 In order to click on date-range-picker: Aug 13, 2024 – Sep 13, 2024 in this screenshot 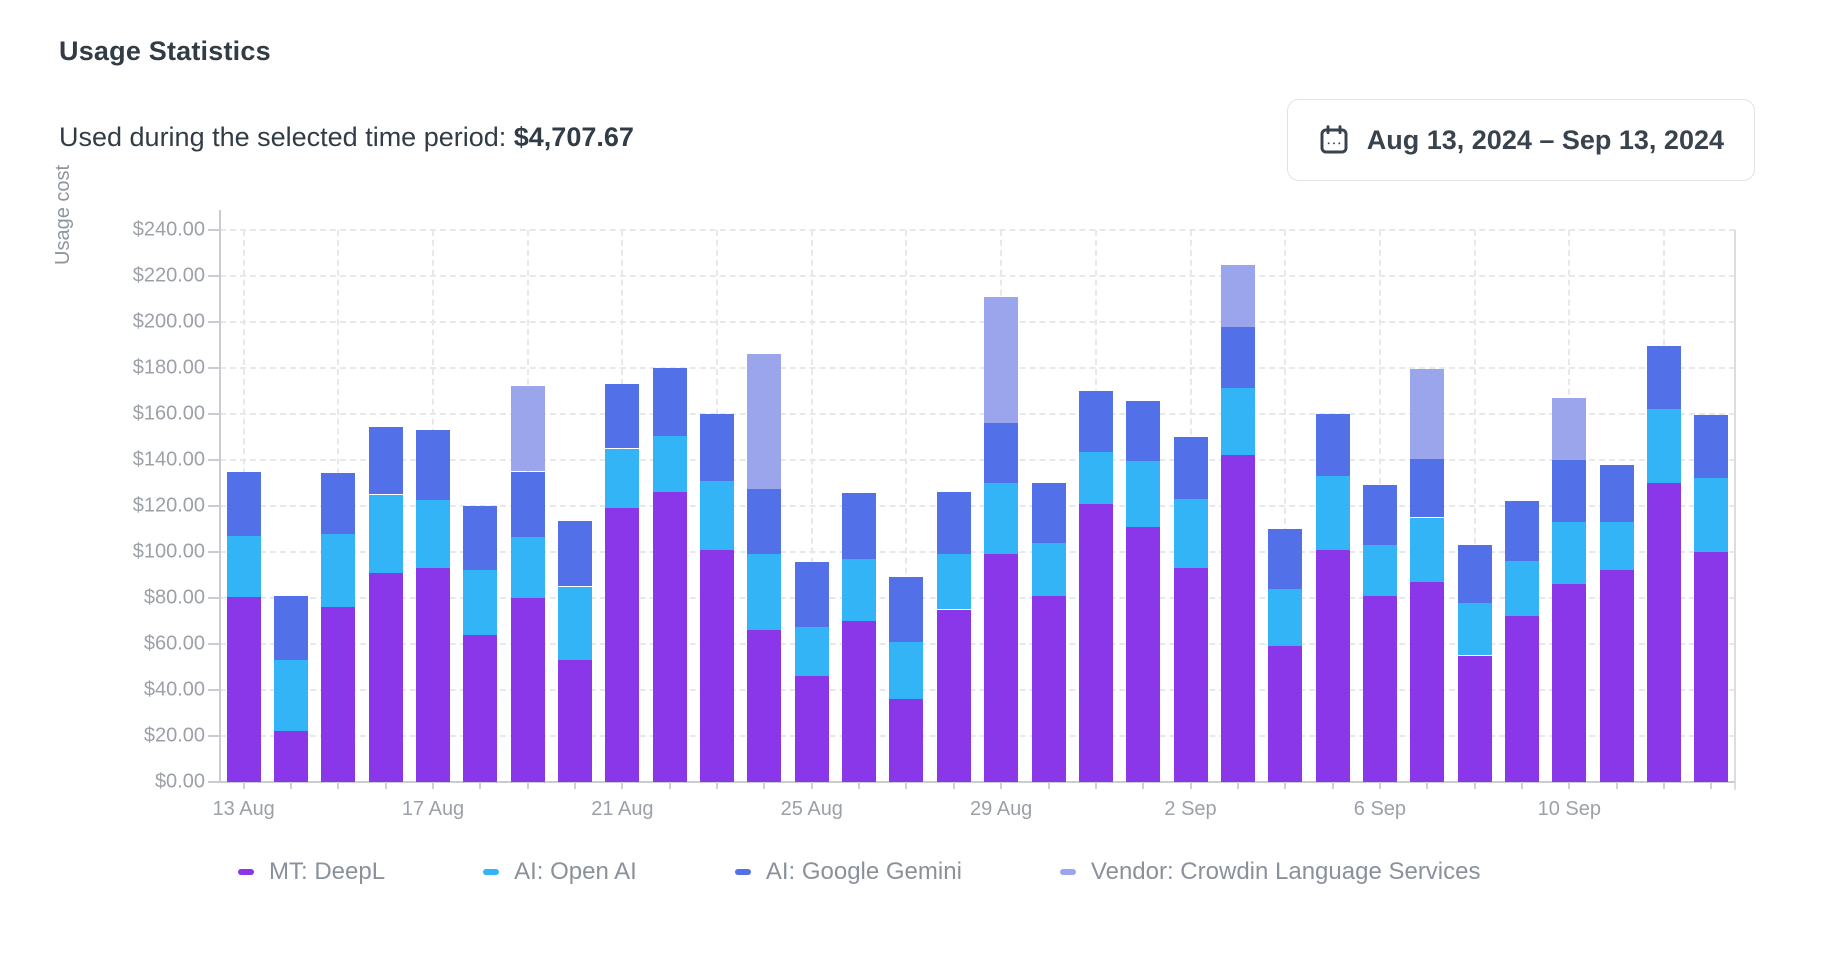, I will do `click(1520, 140)`.